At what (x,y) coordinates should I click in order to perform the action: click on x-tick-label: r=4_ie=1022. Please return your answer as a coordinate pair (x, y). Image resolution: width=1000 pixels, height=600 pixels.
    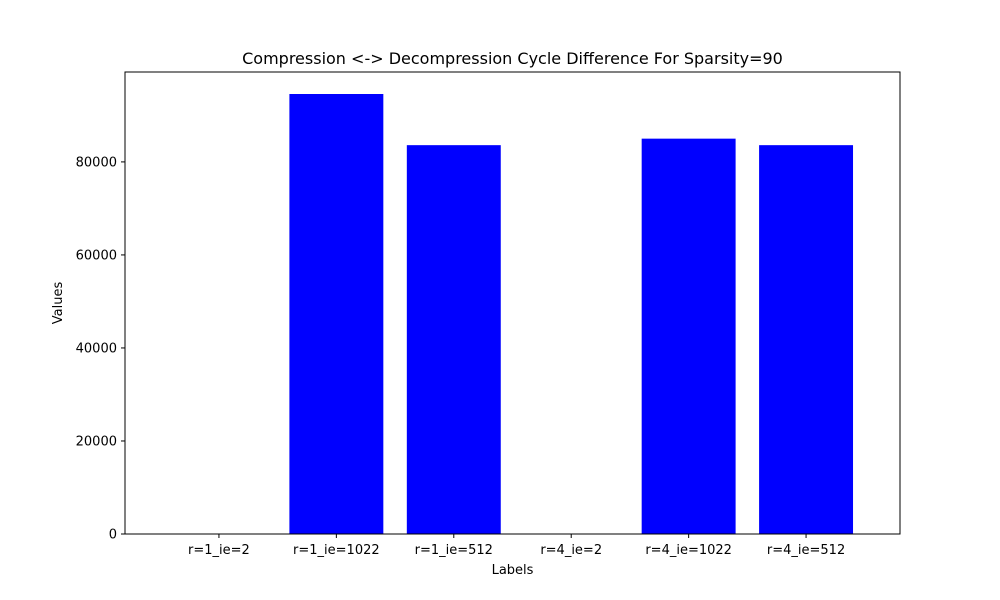
    Looking at the image, I should click on (688, 550).